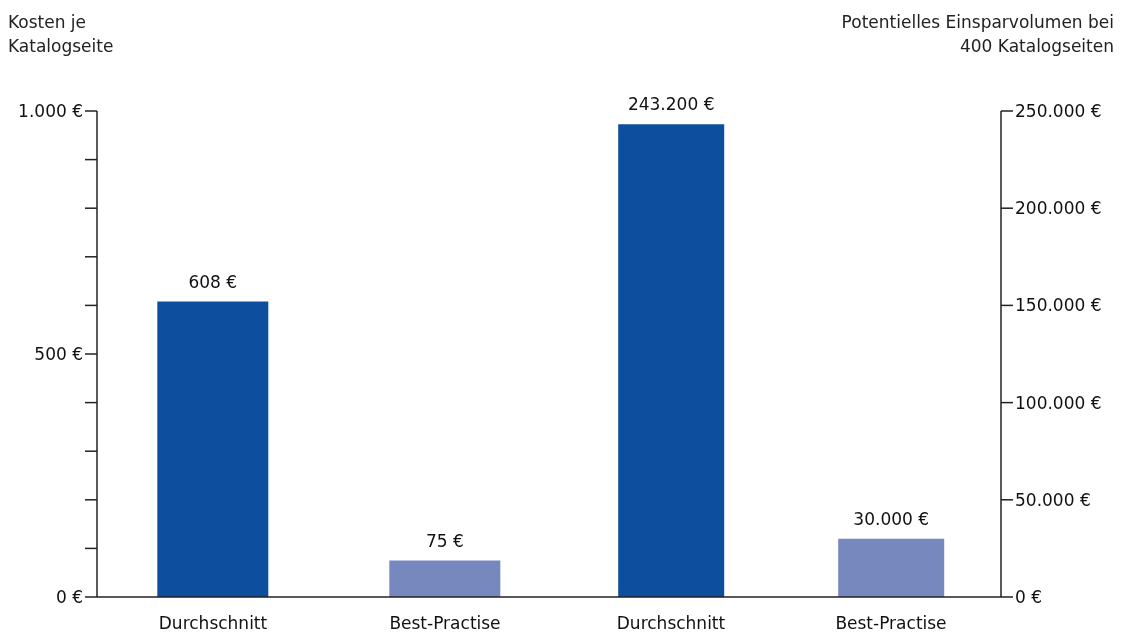 Image resolution: width=1122 pixels, height=640 pixels. Describe the element at coordinates (1029, 597) in the screenshot. I see `y2-tick-label: 0 €` at that location.